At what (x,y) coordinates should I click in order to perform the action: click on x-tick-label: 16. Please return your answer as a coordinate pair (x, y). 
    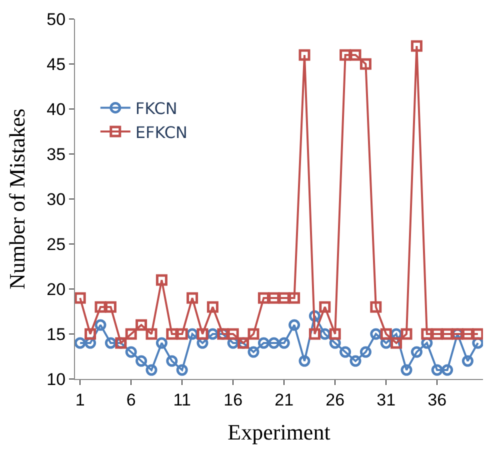
    Looking at the image, I should click on (233, 400).